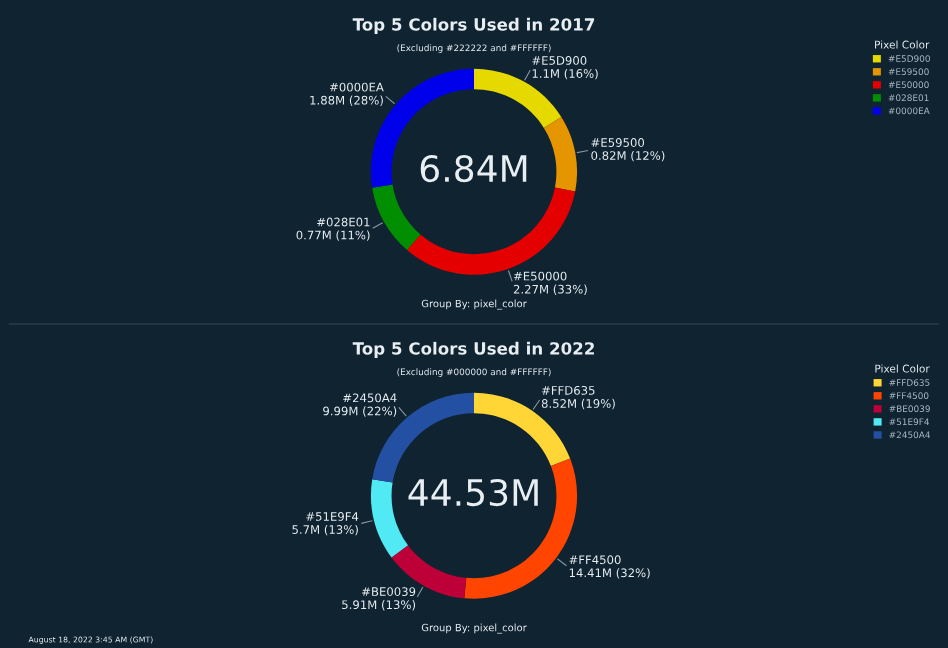  Describe the element at coordinates (473, 349) in the screenshot. I see `chart-title: Top 5 Colors Used in 2022` at that location.